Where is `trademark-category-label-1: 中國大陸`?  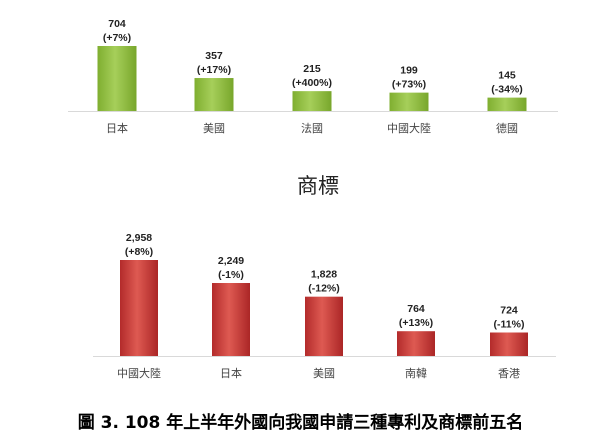 trademark-category-label-1: 中國大陸 is located at coordinates (139, 373).